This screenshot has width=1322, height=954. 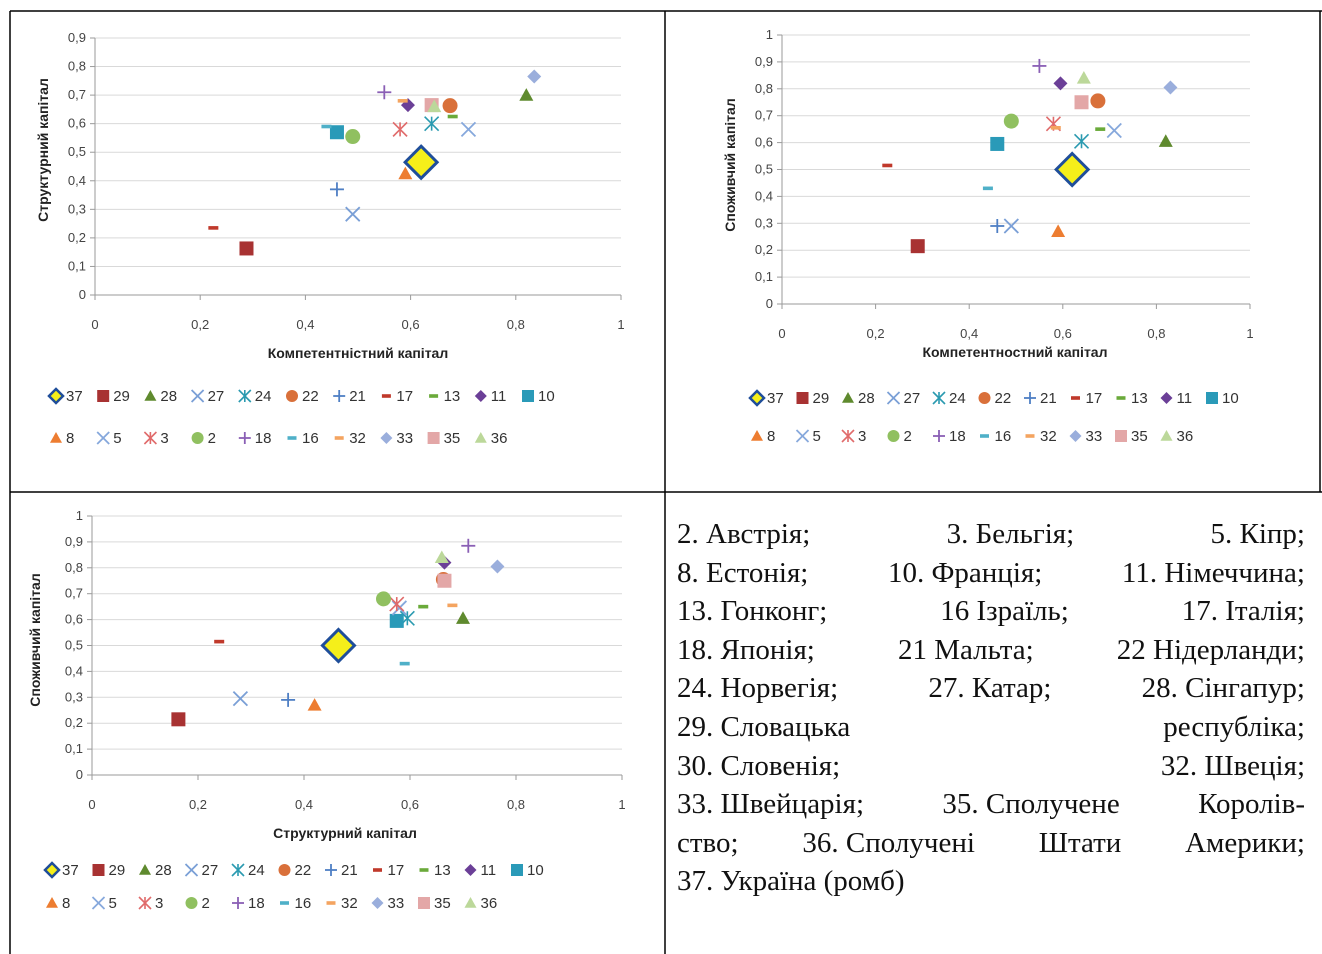 I want to click on legend-item-2: 2, so click(x=197, y=903).